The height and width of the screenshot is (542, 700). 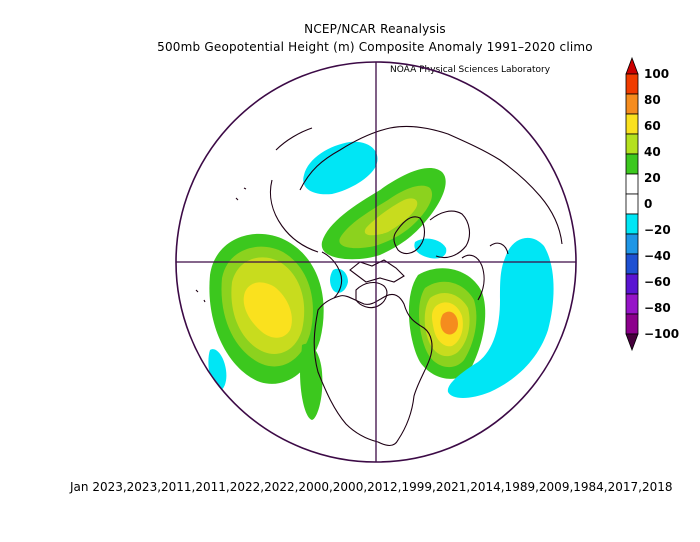 I want to click on chart-title: NCEP/NCAR Reanalysis, so click(x=375, y=29).